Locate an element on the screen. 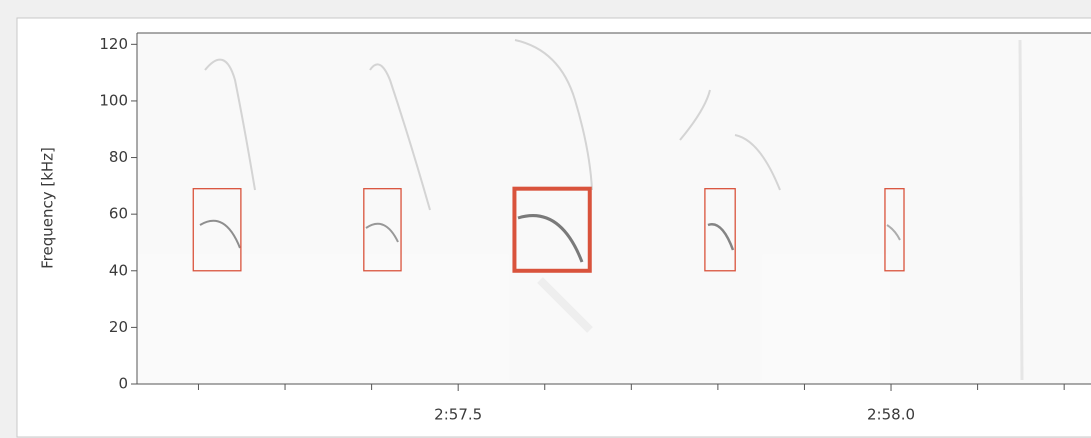 This screenshot has height=438, width=1091. y-tick-label: 60 is located at coordinates (118, 214).